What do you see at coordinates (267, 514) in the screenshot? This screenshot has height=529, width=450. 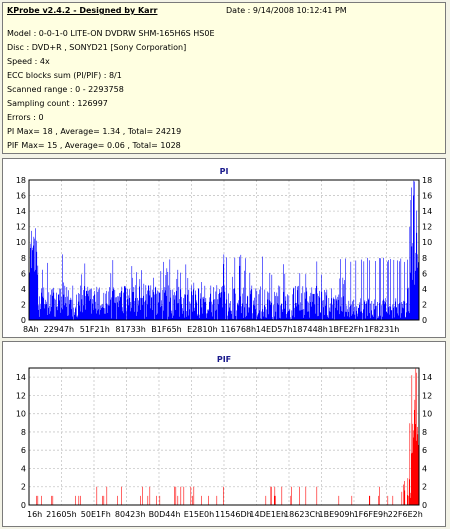 I see `x-tick-label: 14DE1Eh` at bounding box center [267, 514].